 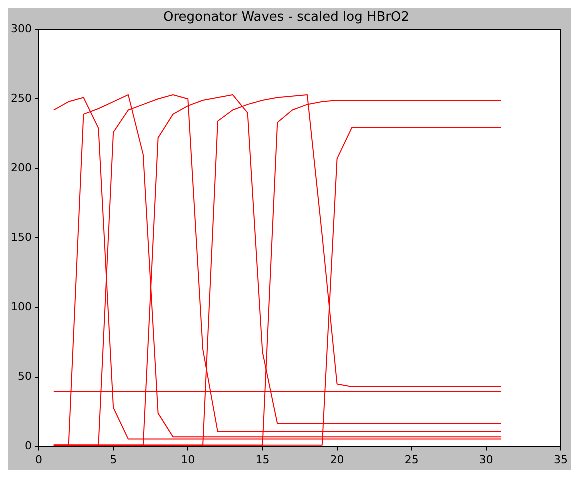 I want to click on x-tick-label: 5, so click(x=114, y=459).